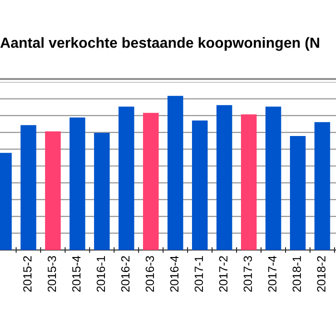 The width and height of the screenshot is (336, 336). I want to click on x-tick-label: 2015-2, so click(27, 274).